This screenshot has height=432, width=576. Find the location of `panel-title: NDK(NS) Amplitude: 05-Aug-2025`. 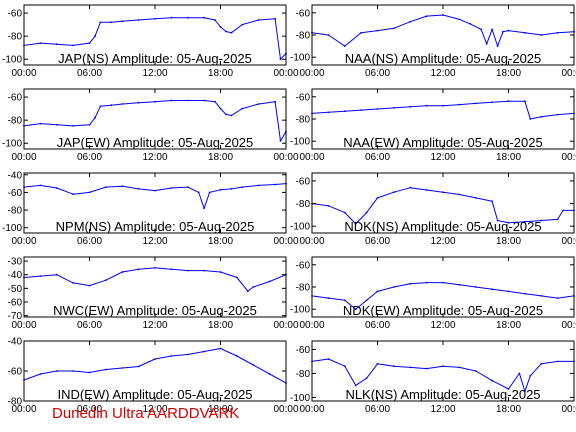

panel-title: NDK(NS) Amplitude: 05-Aug-2025 is located at coordinates (442, 226).